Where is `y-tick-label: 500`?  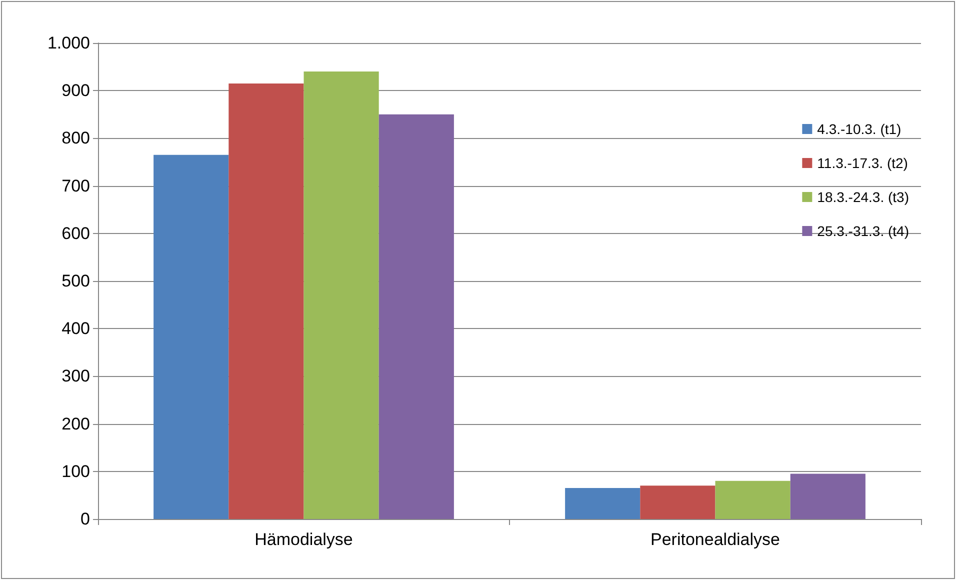
y-tick-label: 500 is located at coordinates (76, 281).